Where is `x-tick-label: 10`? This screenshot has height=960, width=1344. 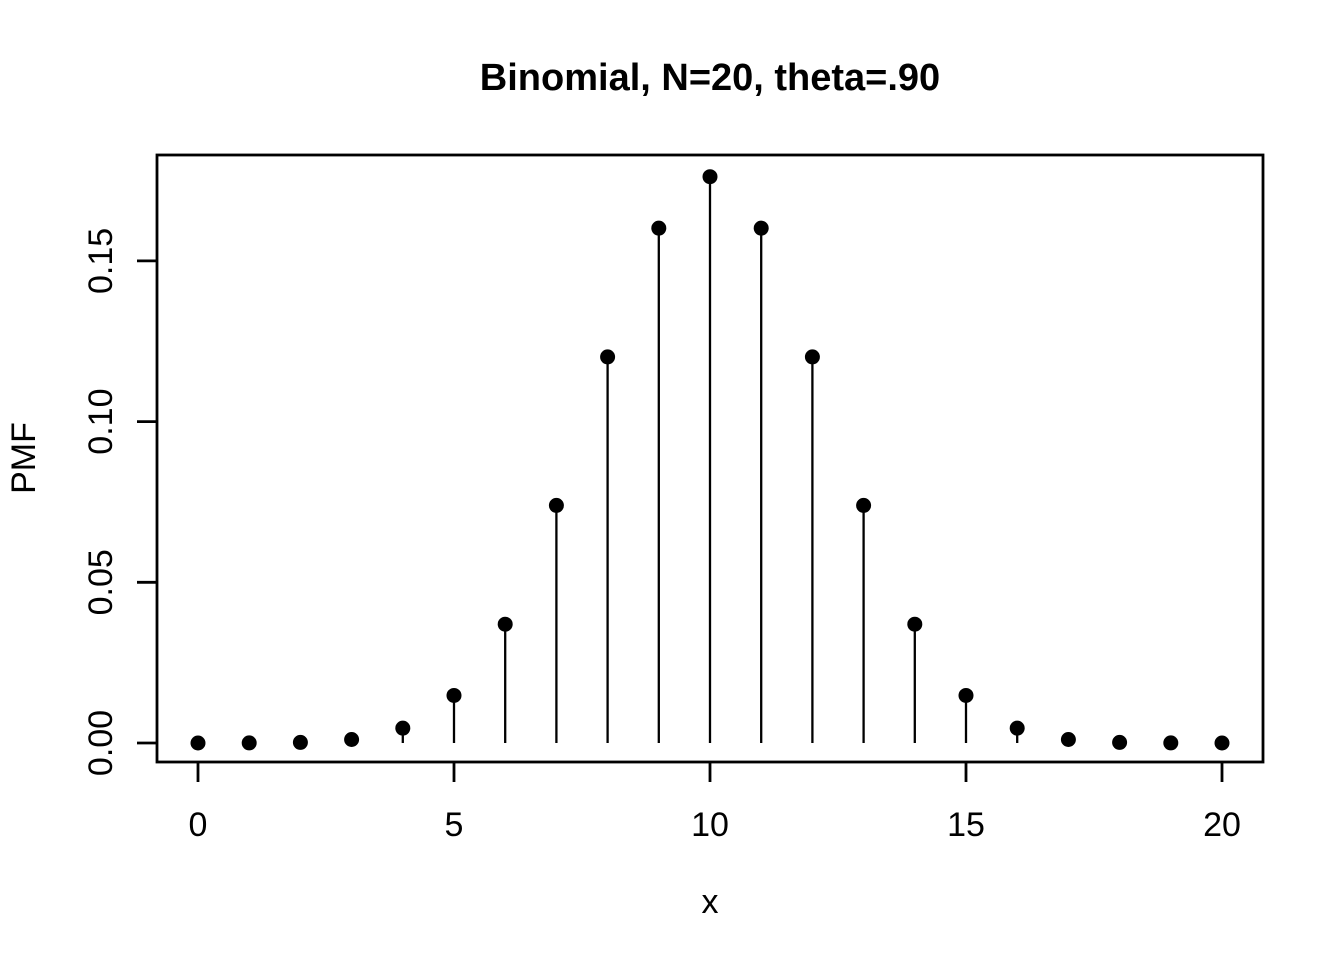
x-tick-label: 10 is located at coordinates (710, 825).